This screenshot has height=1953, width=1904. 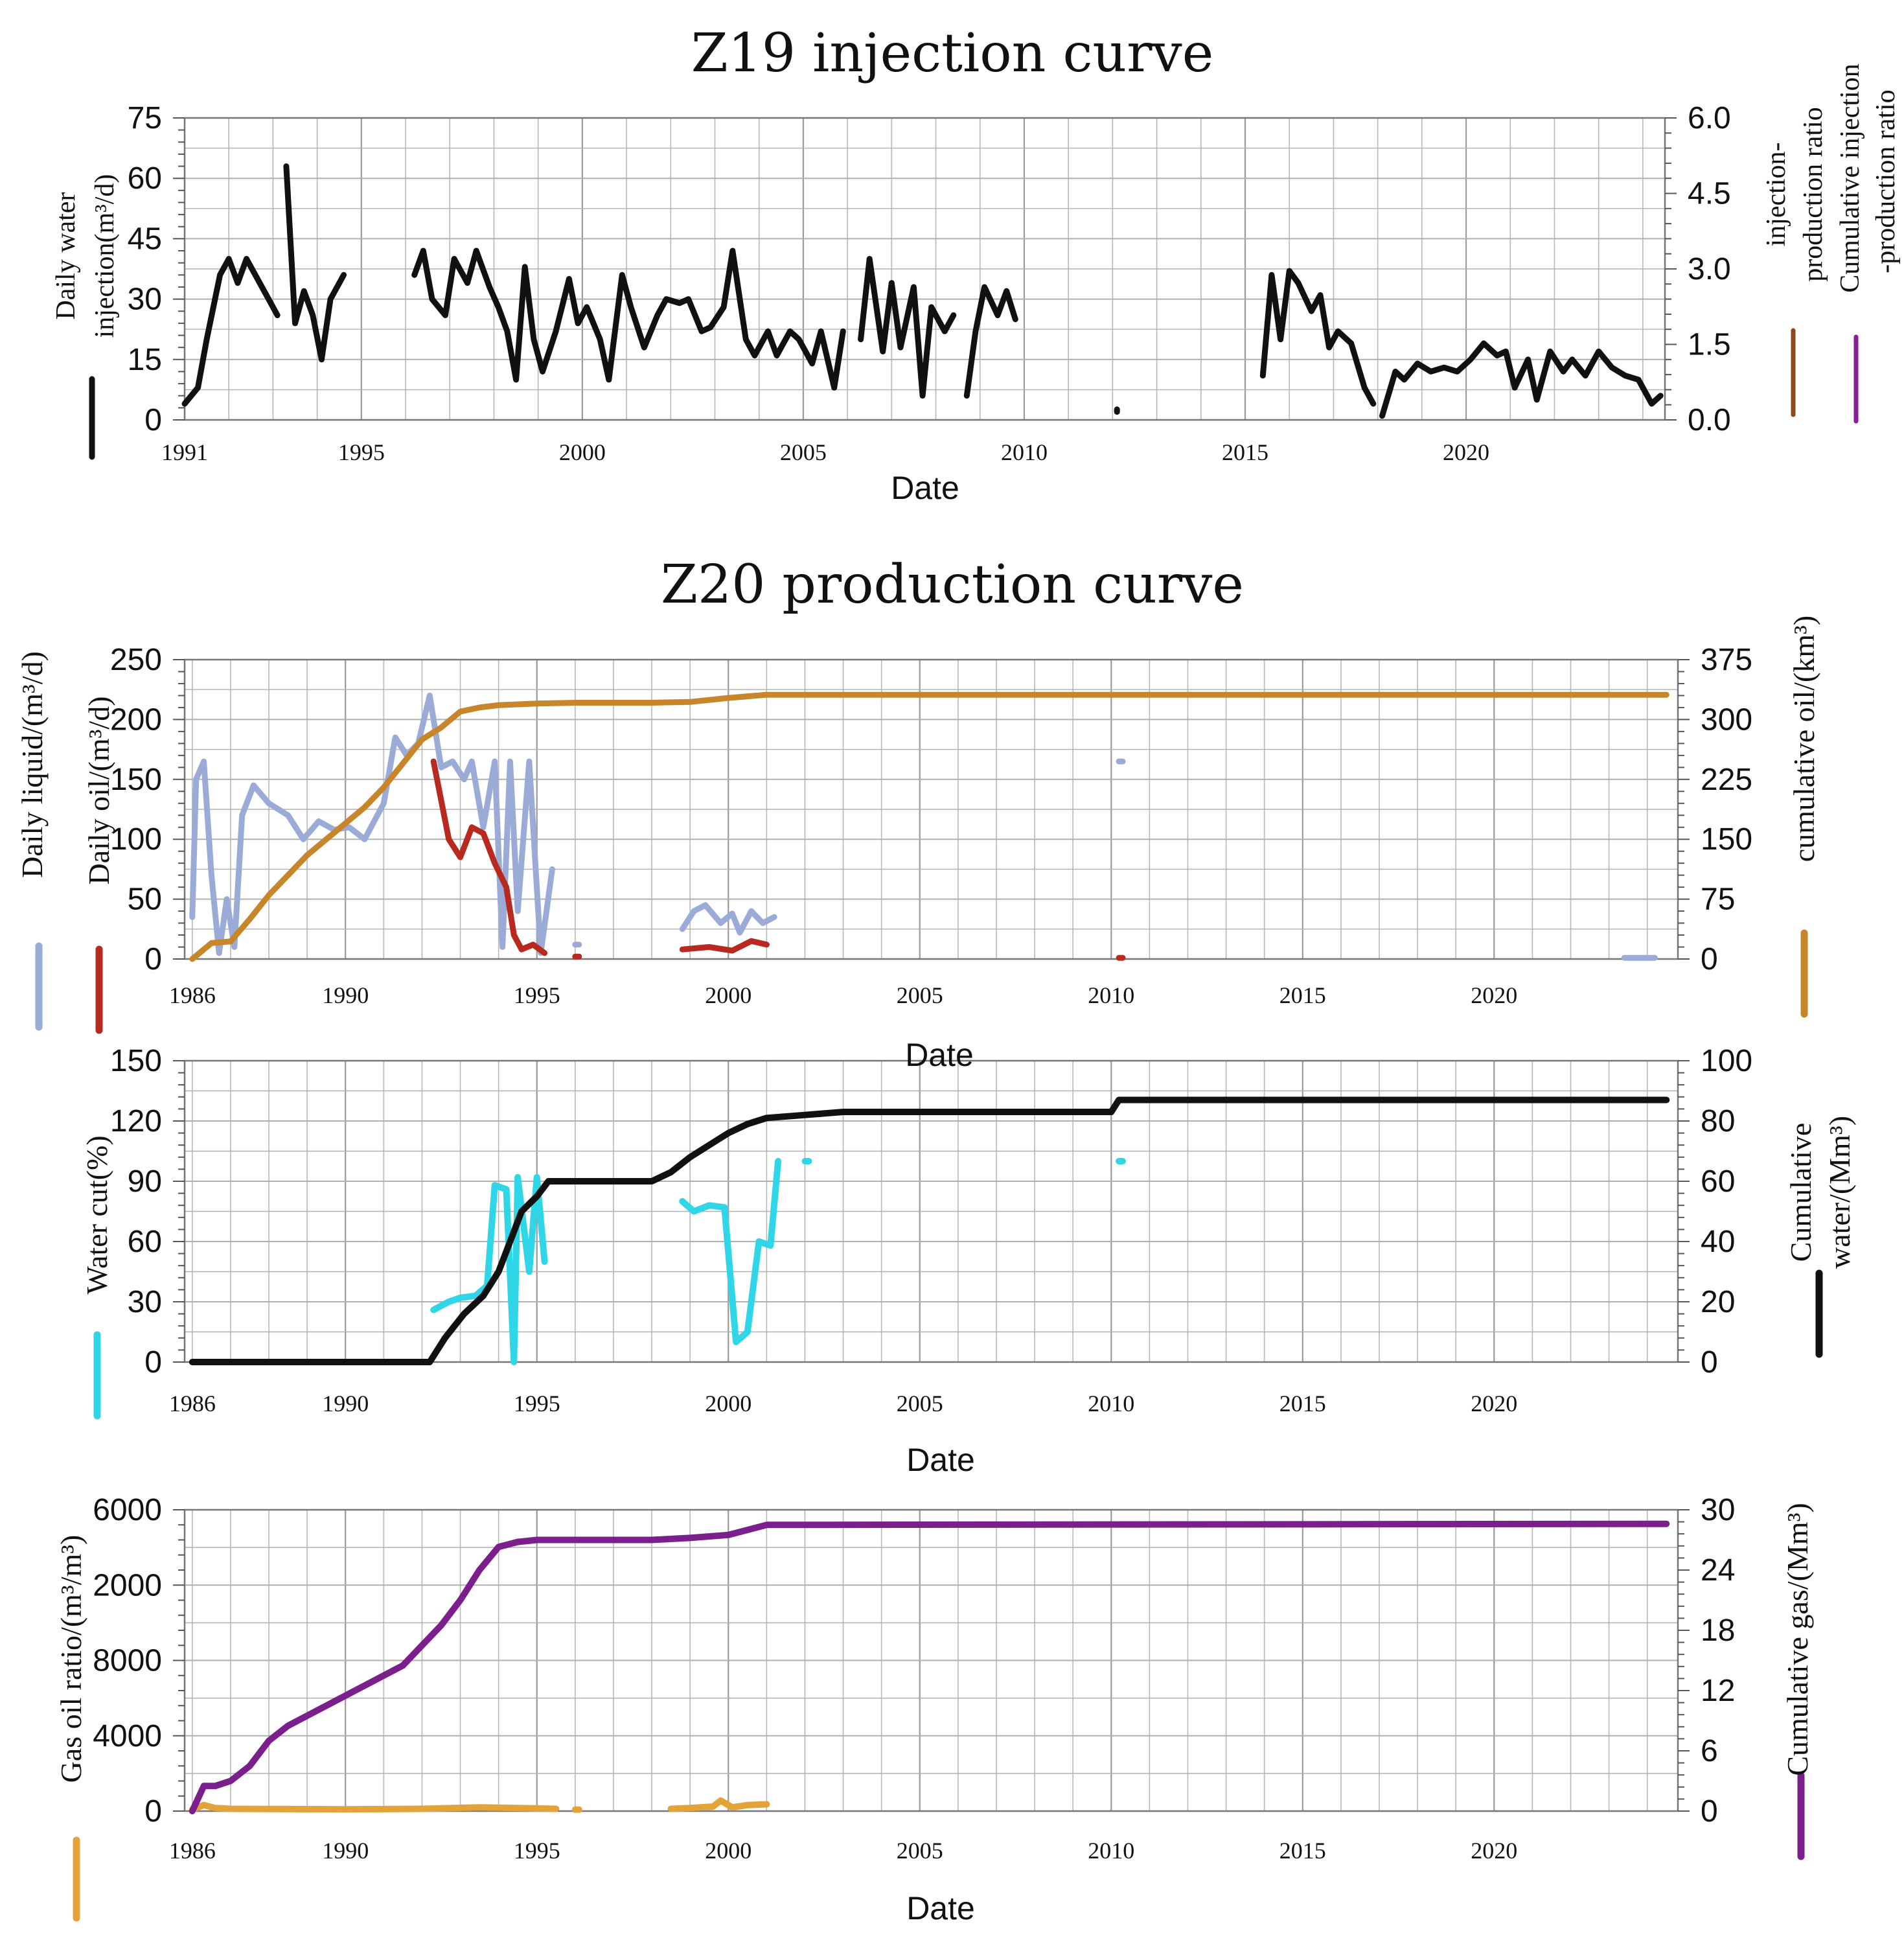 I want to click on y-left-tick-label: 8000, so click(x=128, y=1661).